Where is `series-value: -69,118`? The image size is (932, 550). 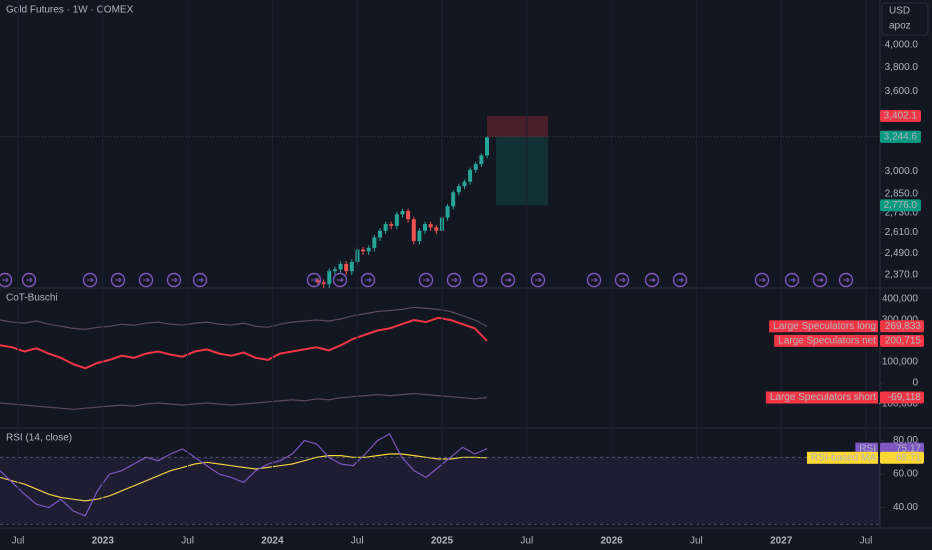
series-value: -69,118 is located at coordinates (905, 397).